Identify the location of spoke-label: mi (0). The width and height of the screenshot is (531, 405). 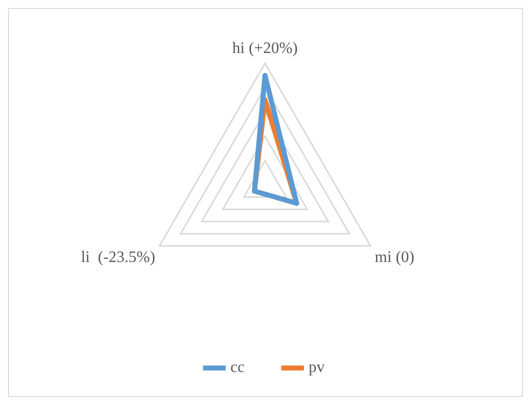
(394, 257).